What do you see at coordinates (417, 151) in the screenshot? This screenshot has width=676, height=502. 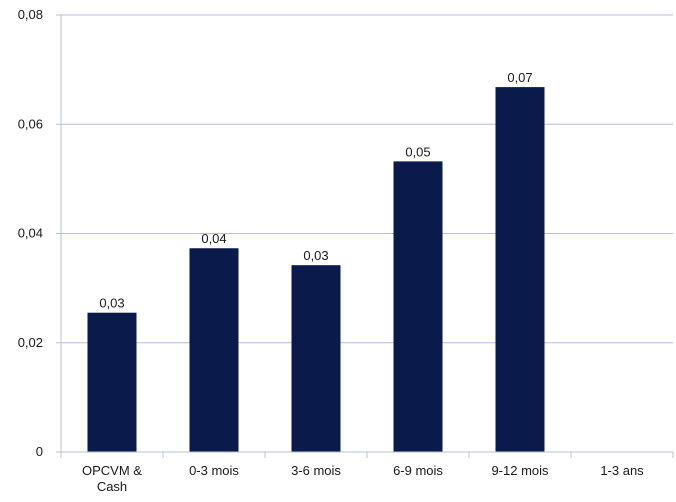 I see `data-label: 0,05` at bounding box center [417, 151].